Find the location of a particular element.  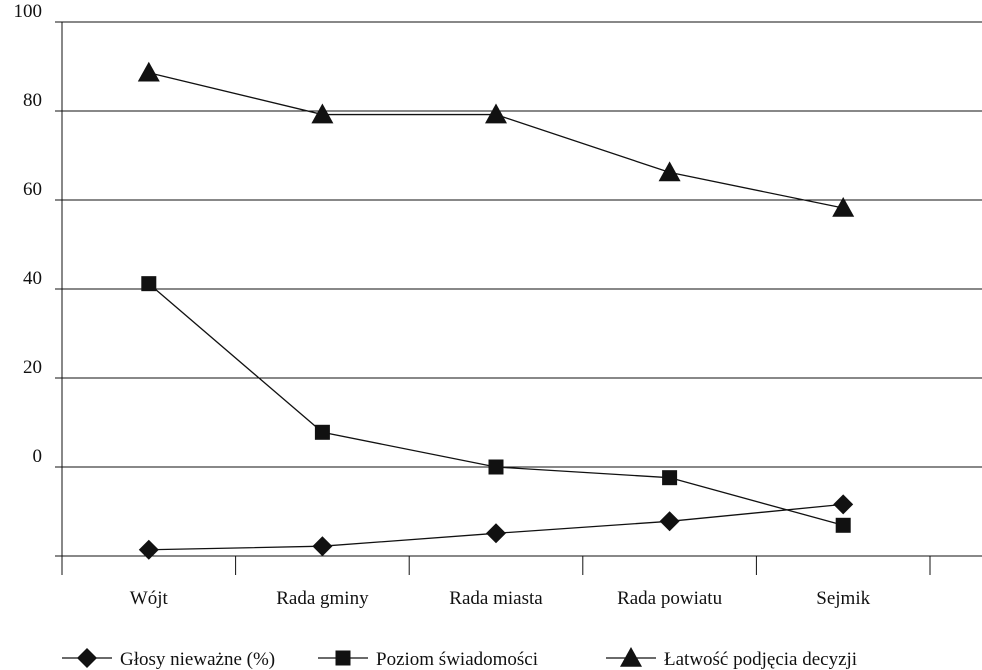

x-tick-label: Rada powiatu is located at coordinates (670, 598).